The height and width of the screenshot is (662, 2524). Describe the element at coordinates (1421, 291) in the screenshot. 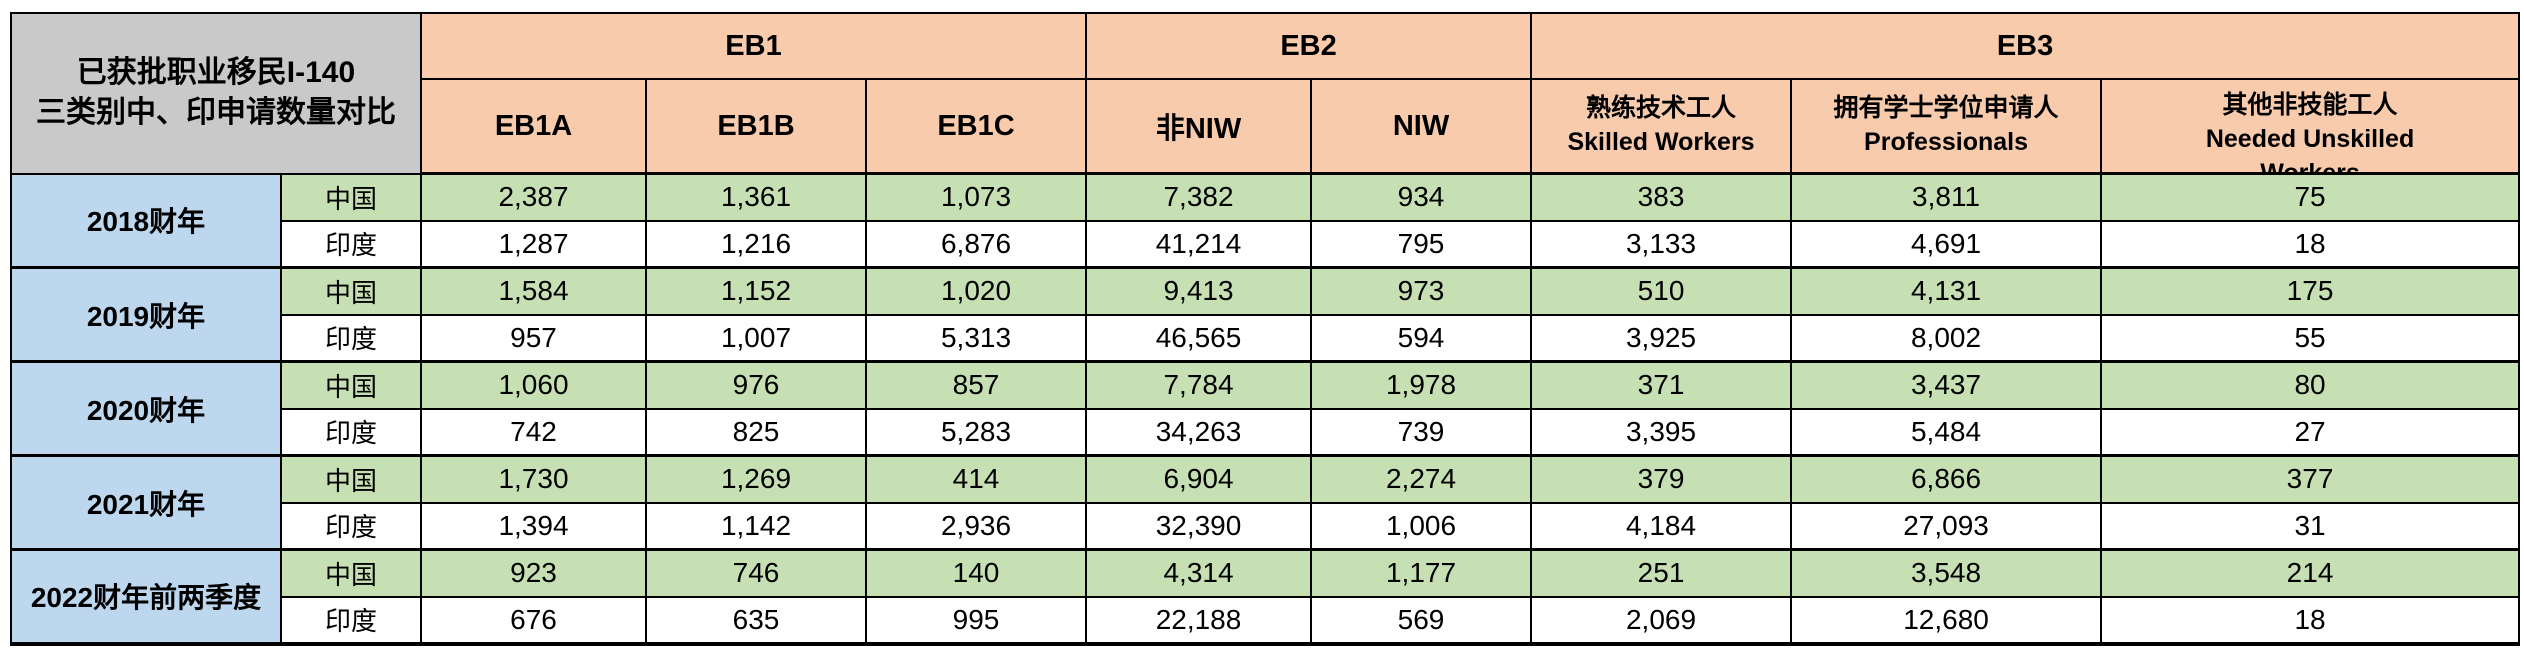

I see `data-cell: 973` at that location.